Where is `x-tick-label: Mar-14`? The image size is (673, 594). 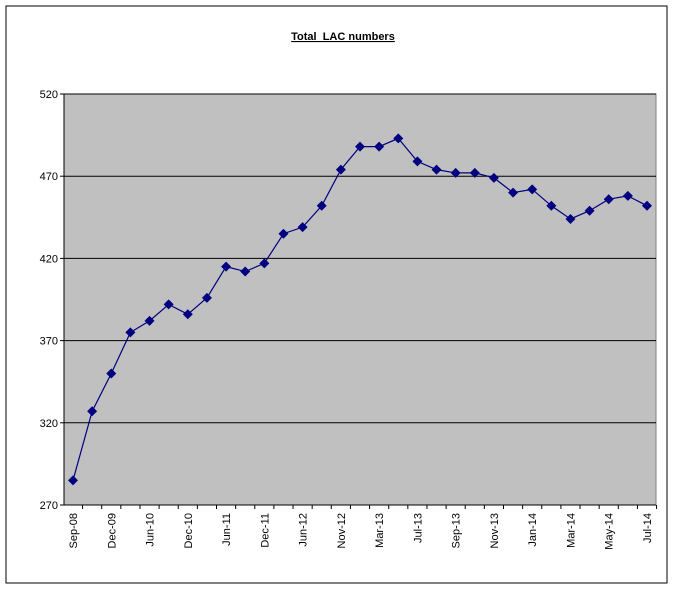 x-tick-label: Mar-14 is located at coordinates (571, 530).